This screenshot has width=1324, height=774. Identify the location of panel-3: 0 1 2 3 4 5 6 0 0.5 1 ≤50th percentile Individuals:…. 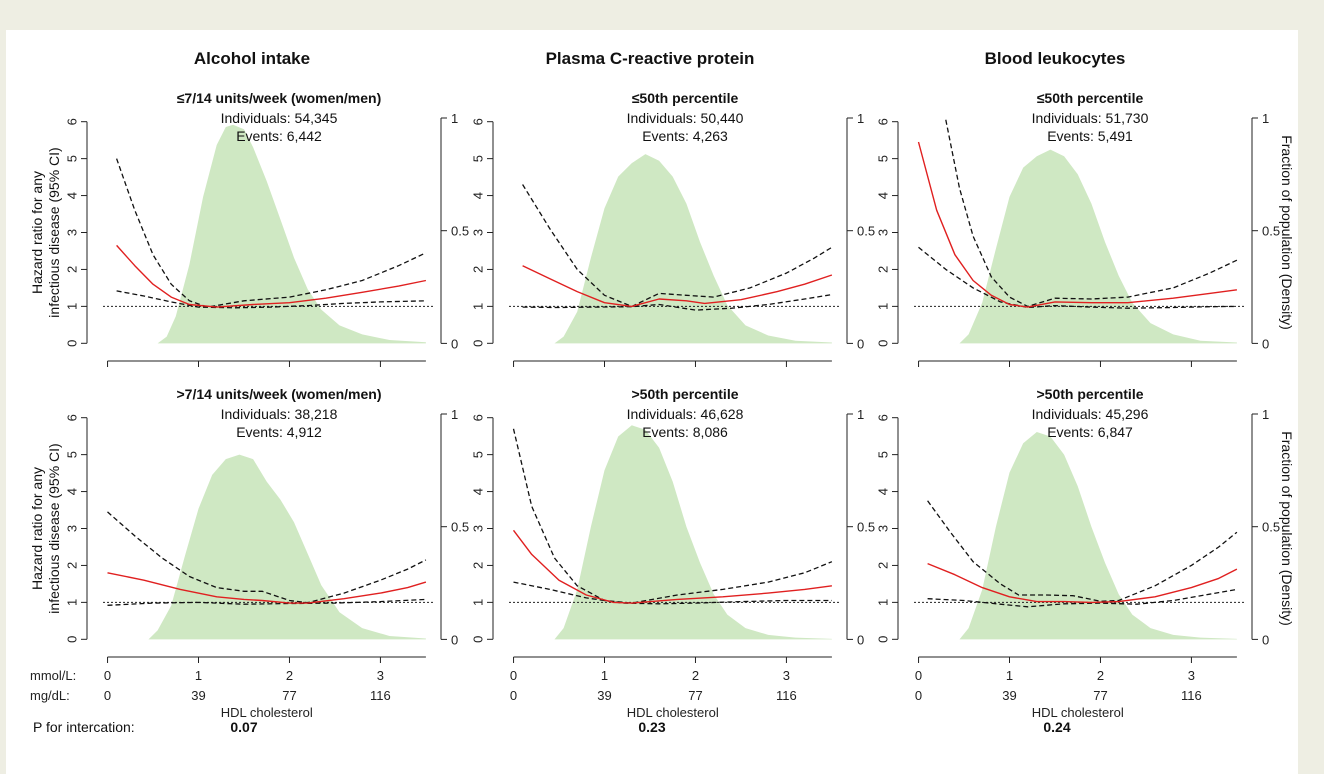
(1085, 228).